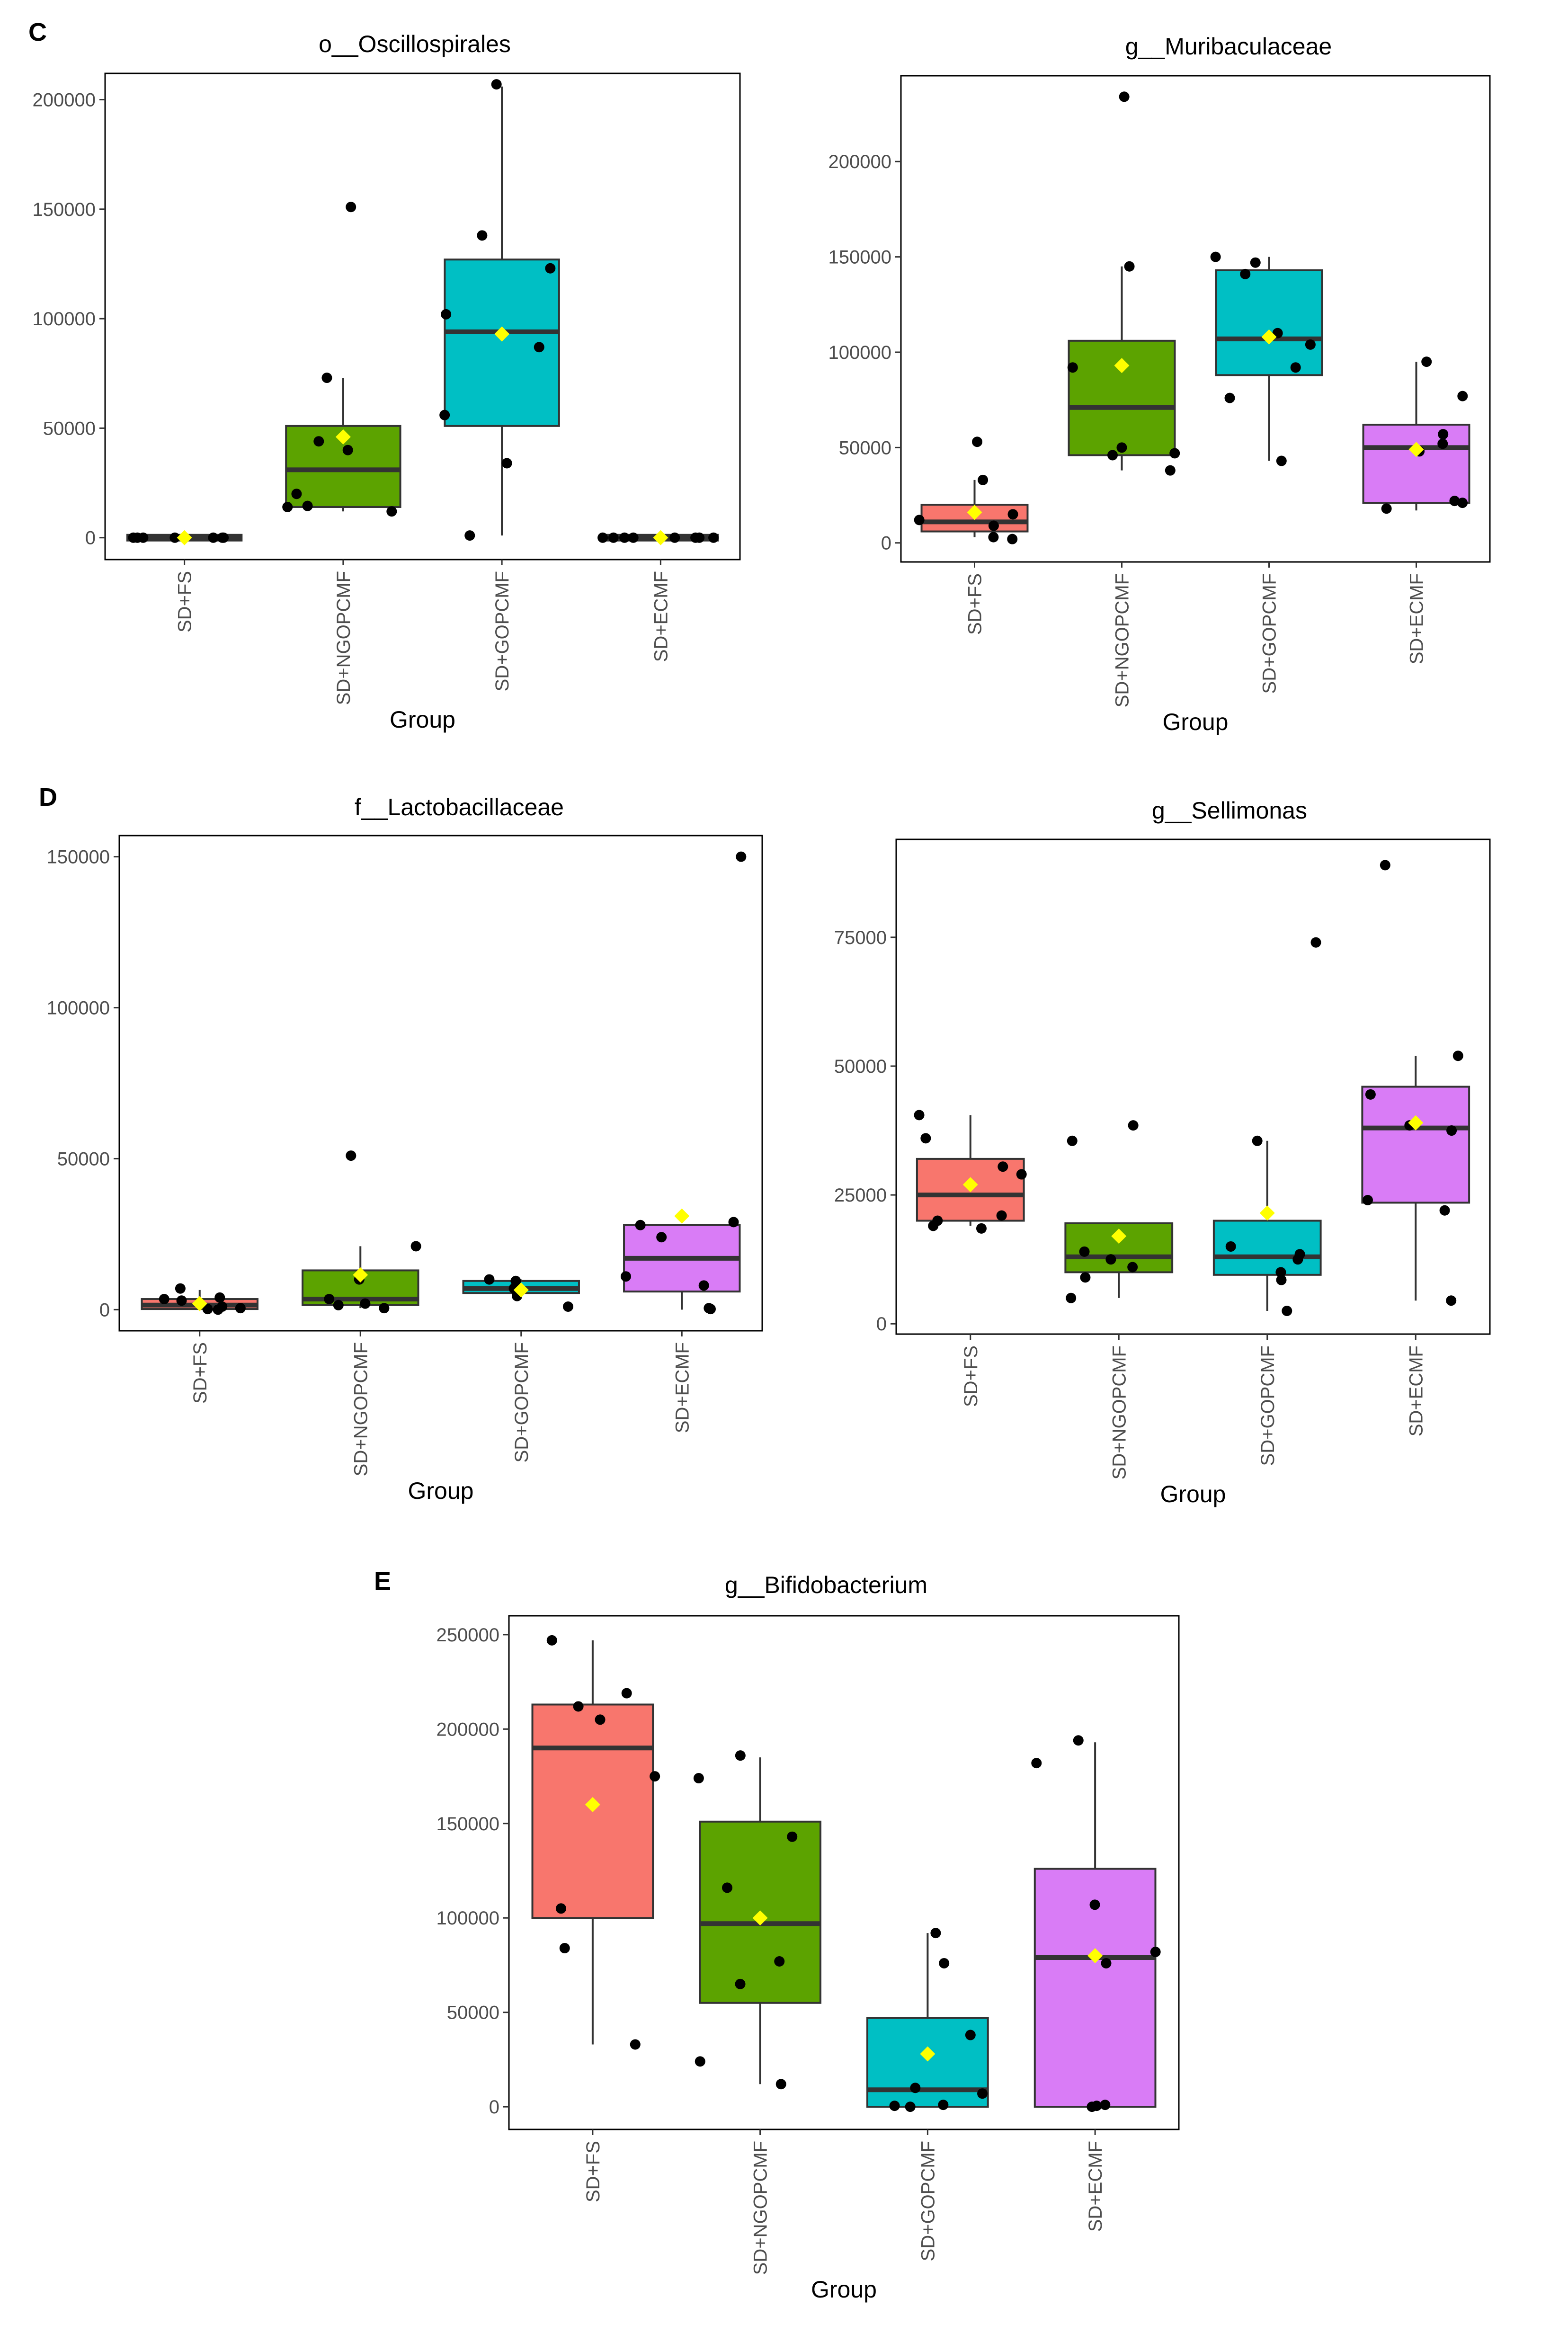 This screenshot has width=1568, height=2342. What do you see at coordinates (1122, 397) in the screenshot?
I see `box` at bounding box center [1122, 397].